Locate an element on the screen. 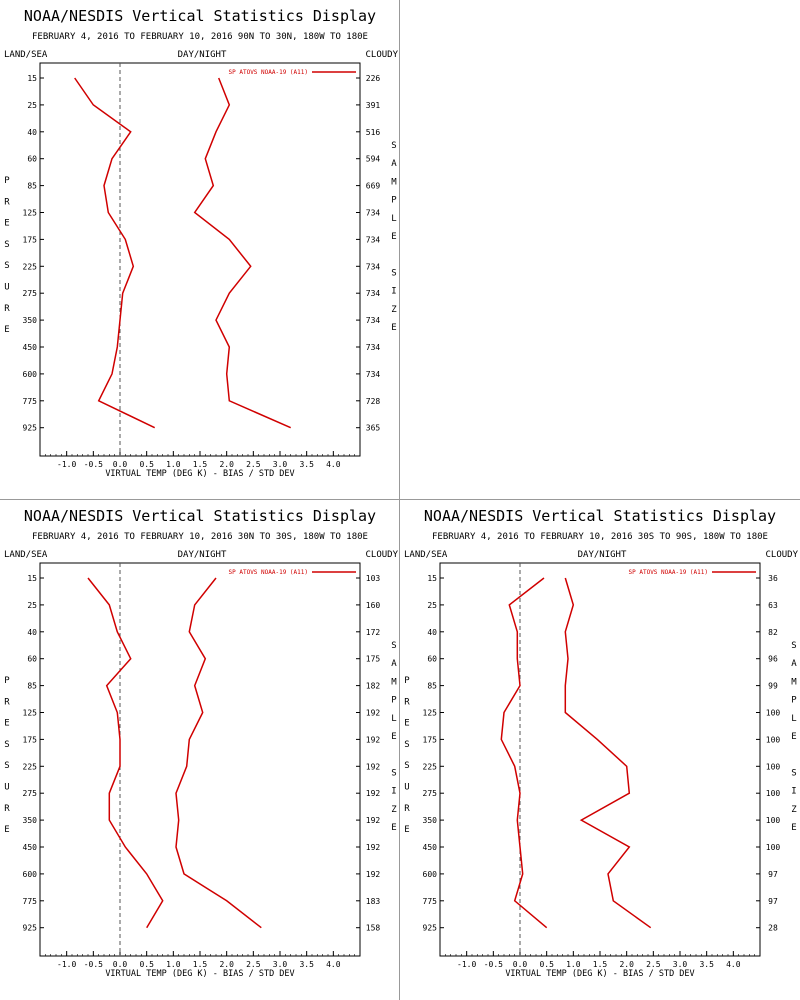 The image size is (800, 1000). sample-size-label: 391 is located at coordinates (373, 105).